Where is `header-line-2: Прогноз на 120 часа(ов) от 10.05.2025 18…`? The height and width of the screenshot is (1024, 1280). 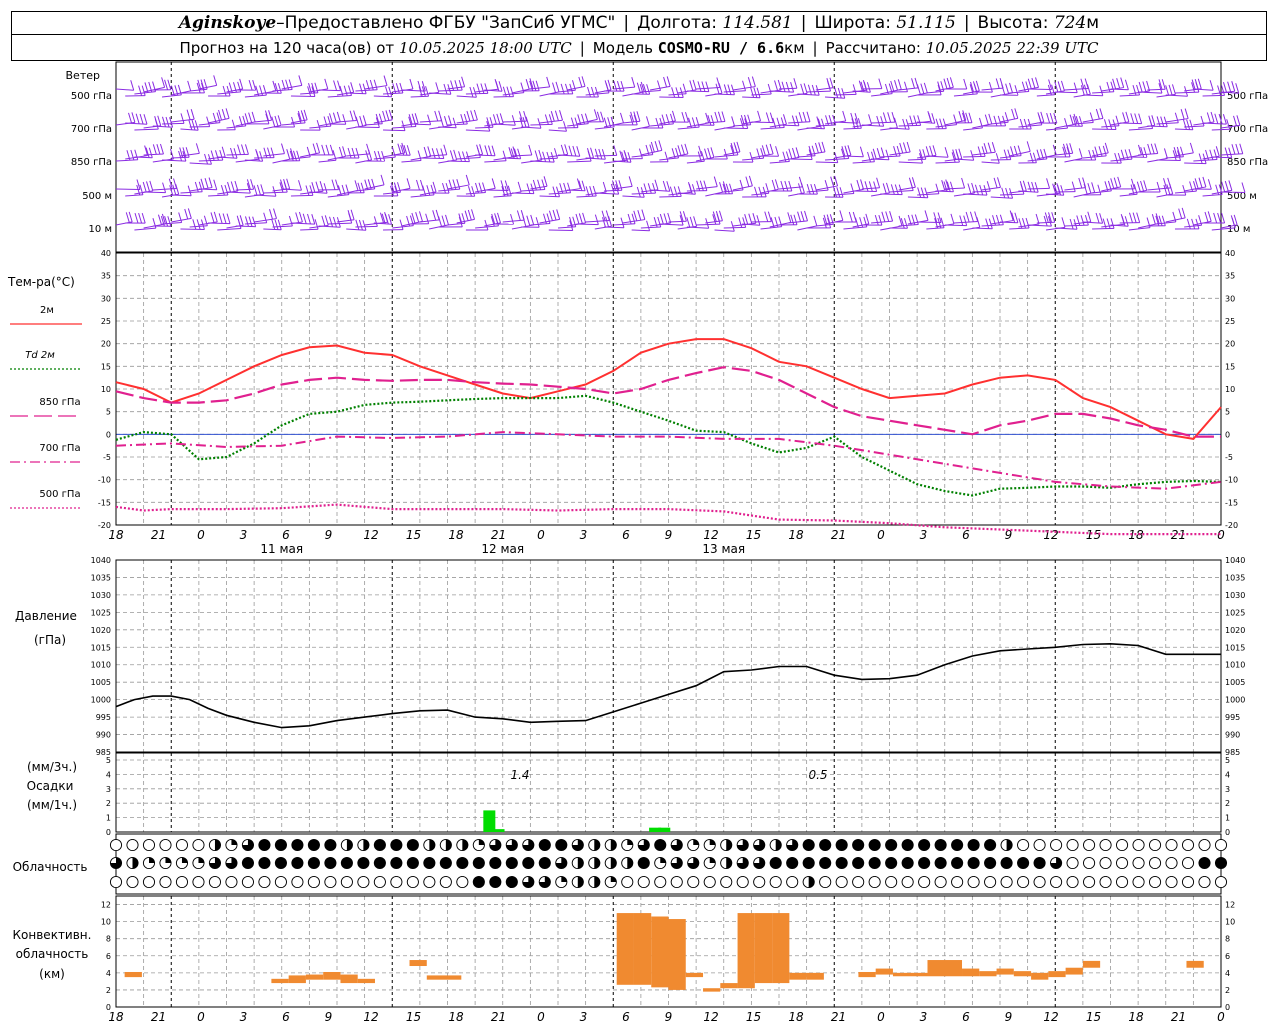
header-line-2: Прогноз на 120 часа(ов) от 10.05.2025 18… is located at coordinates (639, 48).